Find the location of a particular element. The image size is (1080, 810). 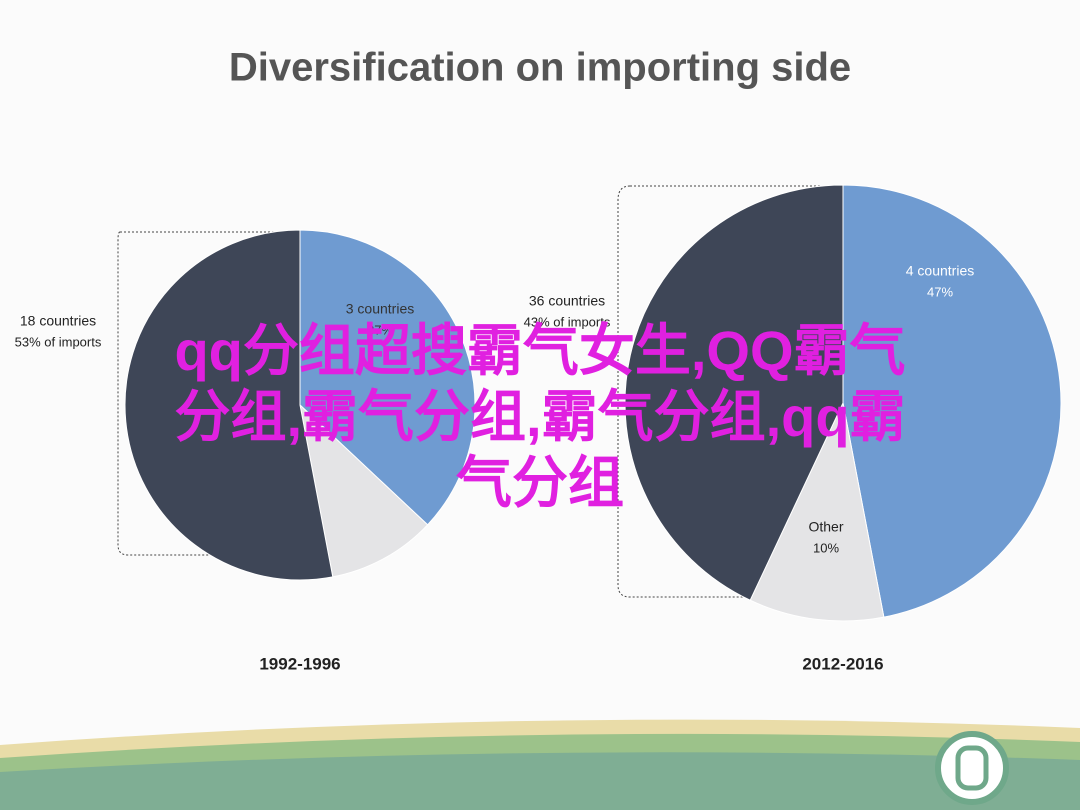

logo is located at coordinates (972, 768).